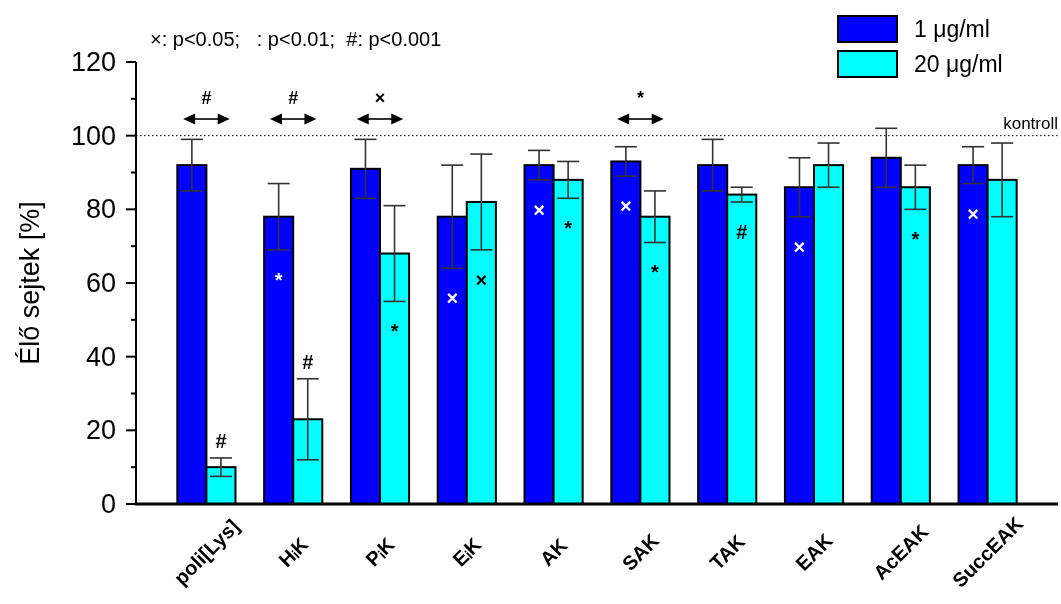 This screenshot has height=604, width=1061. I want to click on ref-line-label: kontroll, so click(1030, 123).